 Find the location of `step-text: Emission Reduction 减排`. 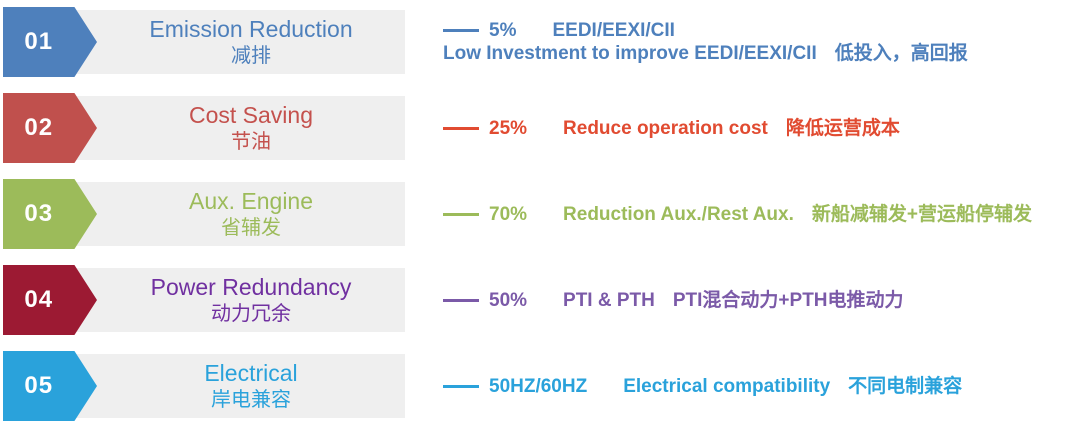

step-text: Emission Reduction 减排 is located at coordinates (251, 42).